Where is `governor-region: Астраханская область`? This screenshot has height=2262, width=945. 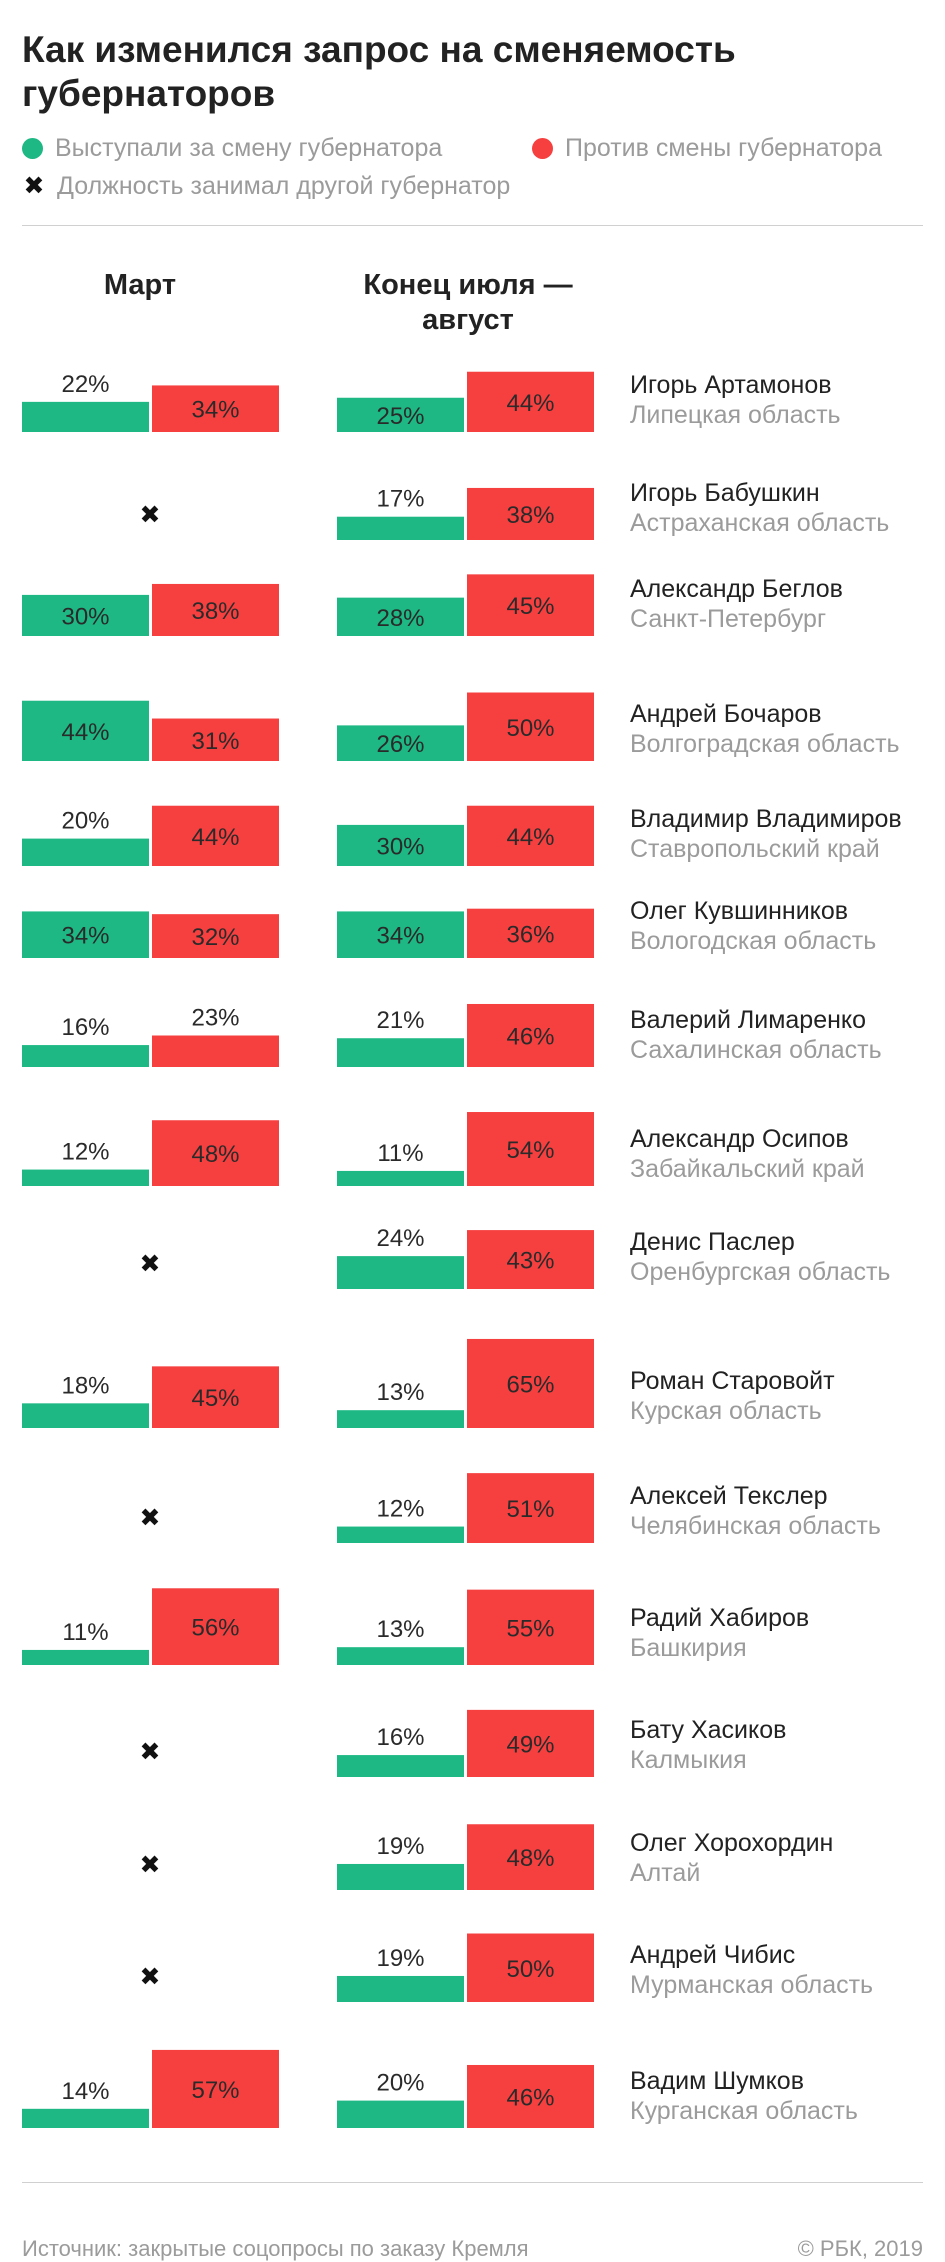
governor-region: Астраханская область is located at coordinates (759, 523).